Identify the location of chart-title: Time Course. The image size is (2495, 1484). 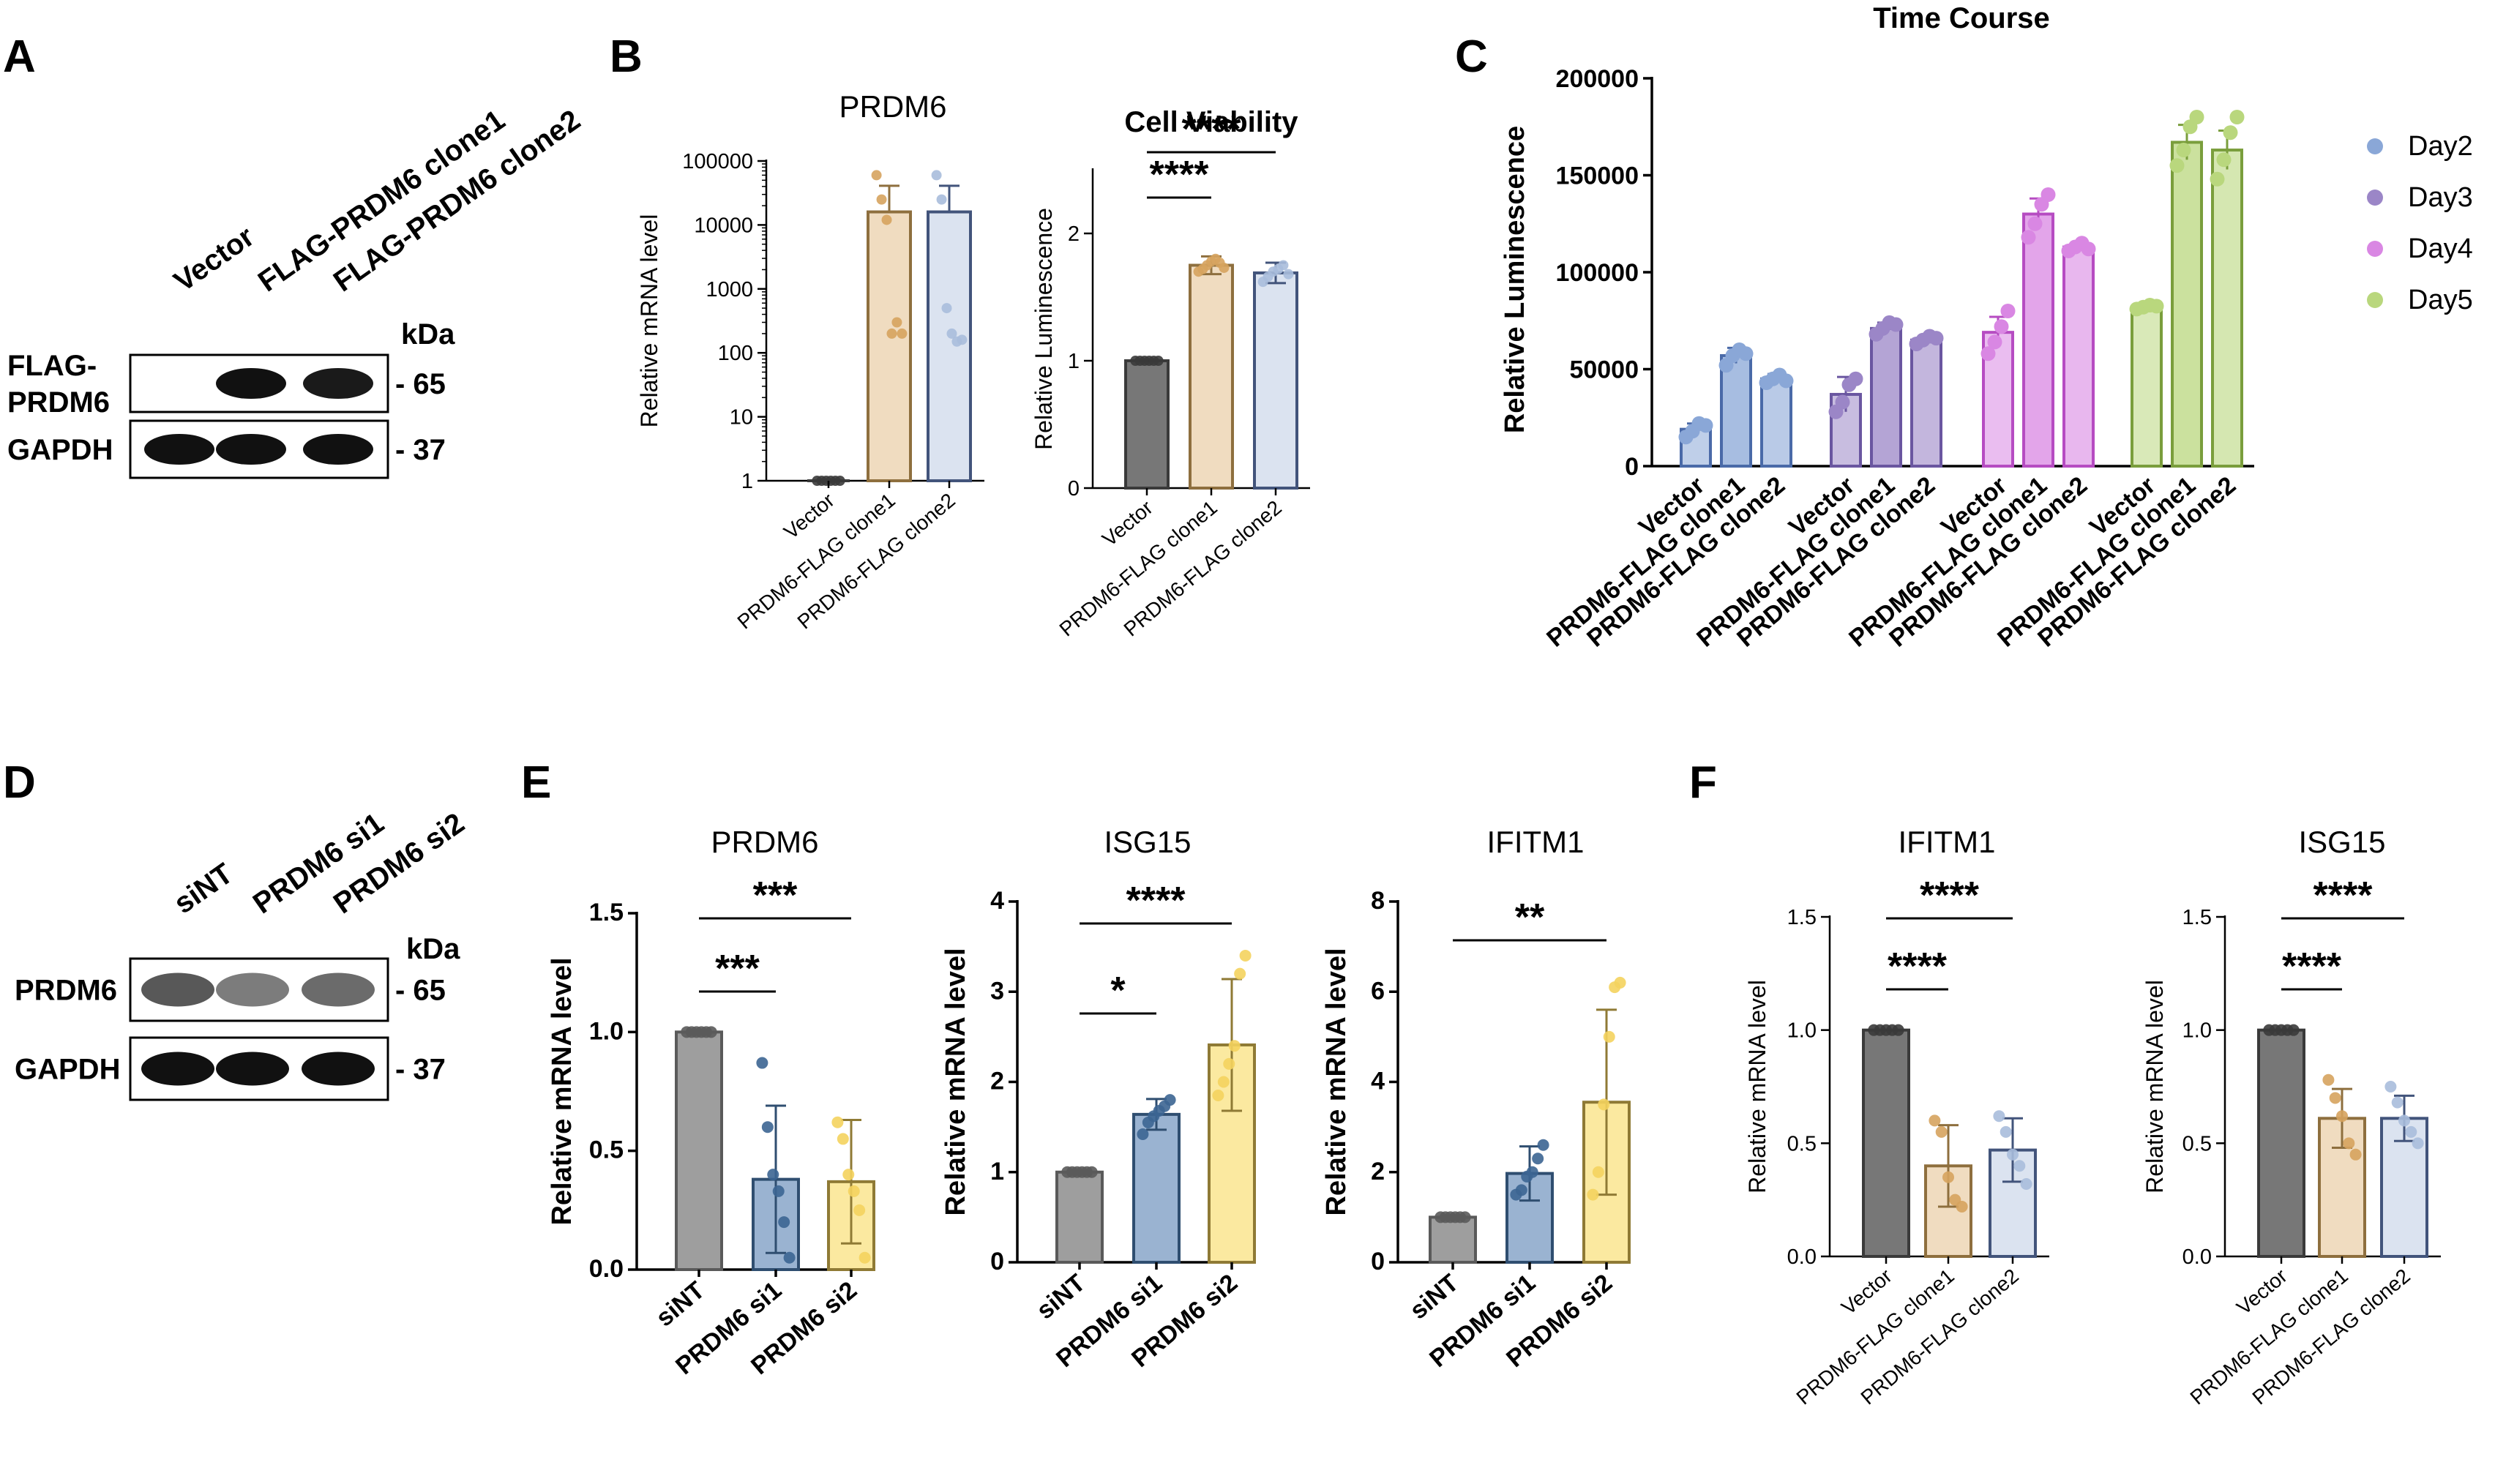
(1961, 18).